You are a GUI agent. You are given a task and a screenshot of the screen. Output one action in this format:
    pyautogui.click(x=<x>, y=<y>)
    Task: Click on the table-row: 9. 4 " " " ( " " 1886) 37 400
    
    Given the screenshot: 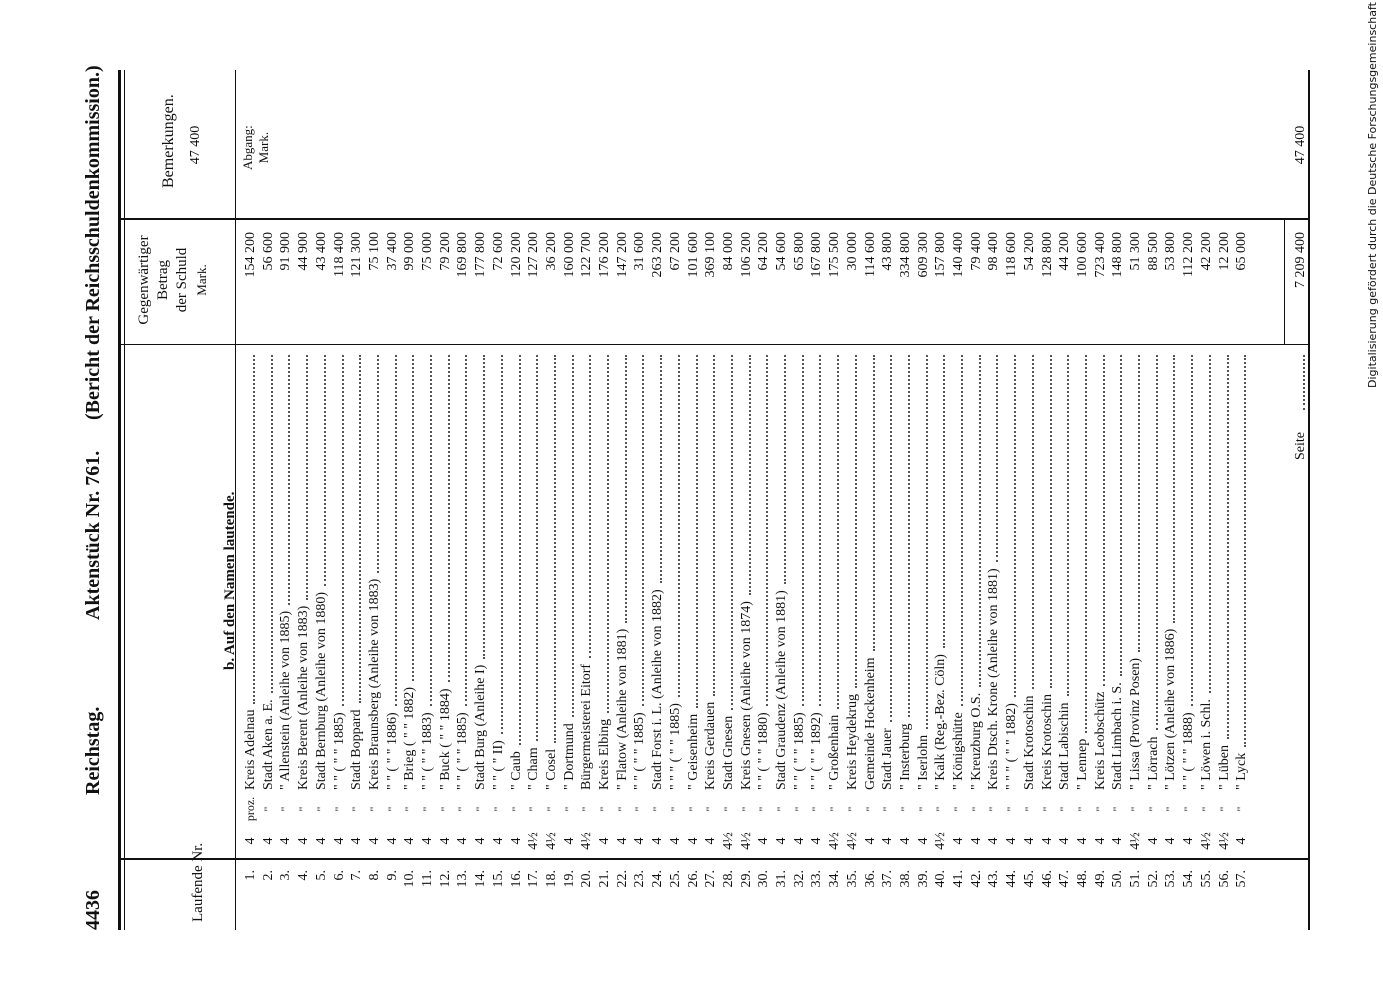 What is the action you would take?
    pyautogui.click(x=392, y=500)
    